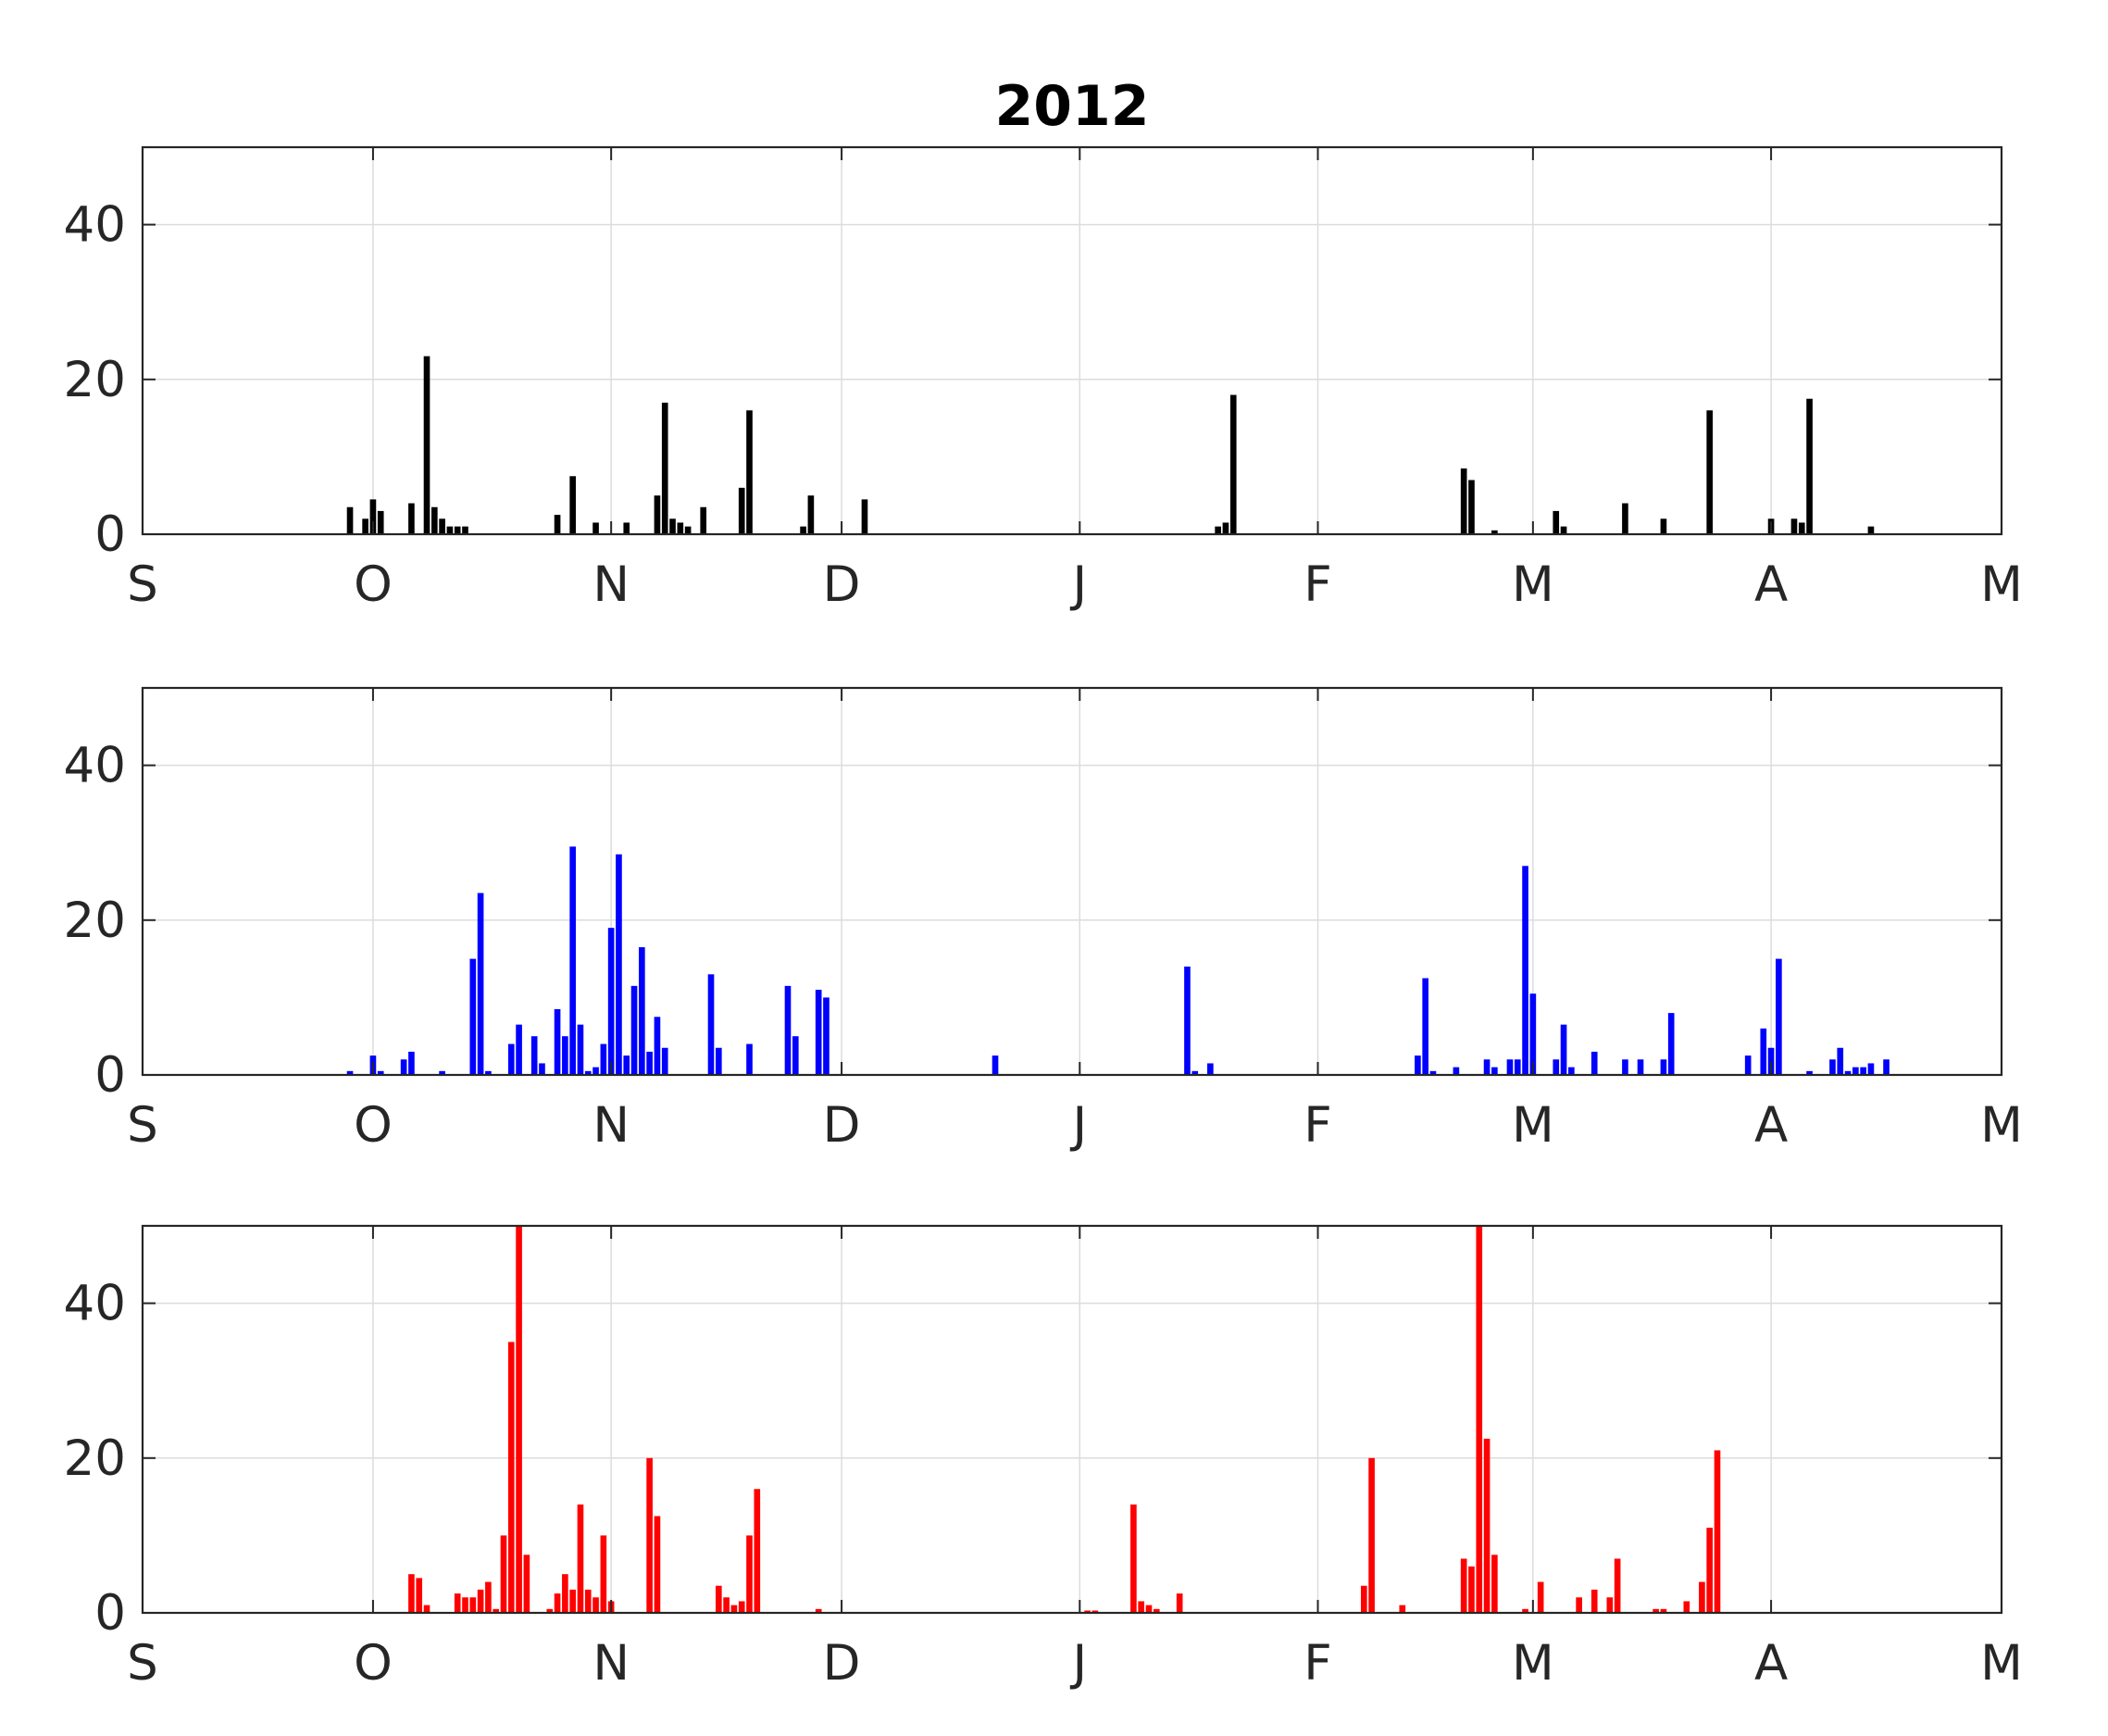  Describe the element at coordinates (142, 1125) in the screenshot. I see `x-tick-label: S` at that location.